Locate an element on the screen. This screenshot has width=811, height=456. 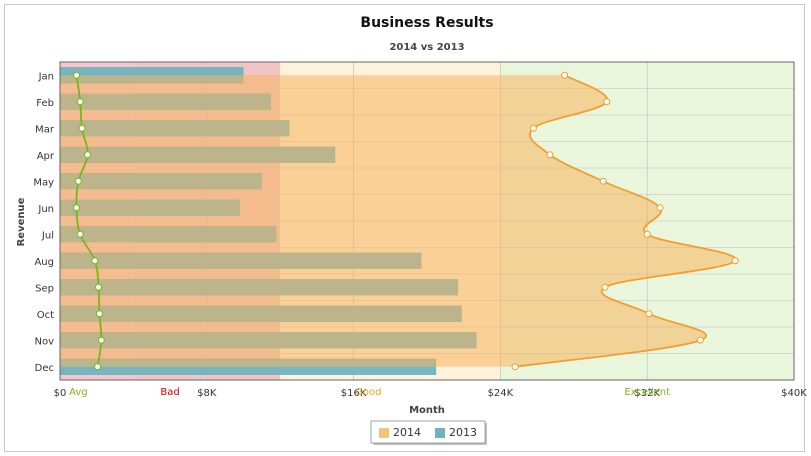
y-tick-label: Oct is located at coordinates (45, 315).